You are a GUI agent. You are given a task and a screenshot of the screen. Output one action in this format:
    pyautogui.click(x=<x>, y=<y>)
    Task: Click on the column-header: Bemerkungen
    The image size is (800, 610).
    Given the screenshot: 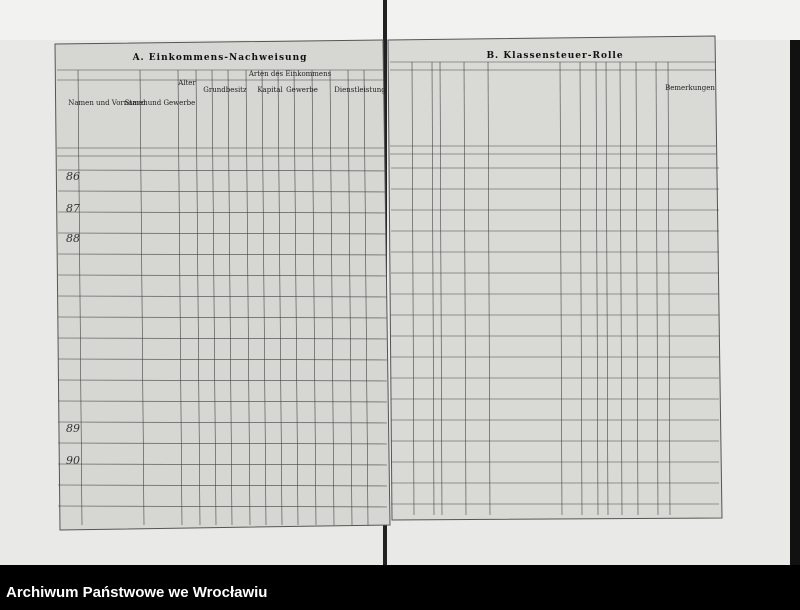 What is the action you would take?
    pyautogui.click(x=690, y=88)
    